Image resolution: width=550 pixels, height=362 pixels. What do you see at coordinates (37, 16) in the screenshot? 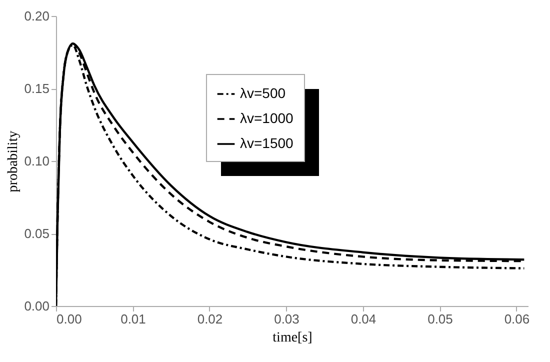
I see `y-tick-label: 0.20` at bounding box center [37, 16].